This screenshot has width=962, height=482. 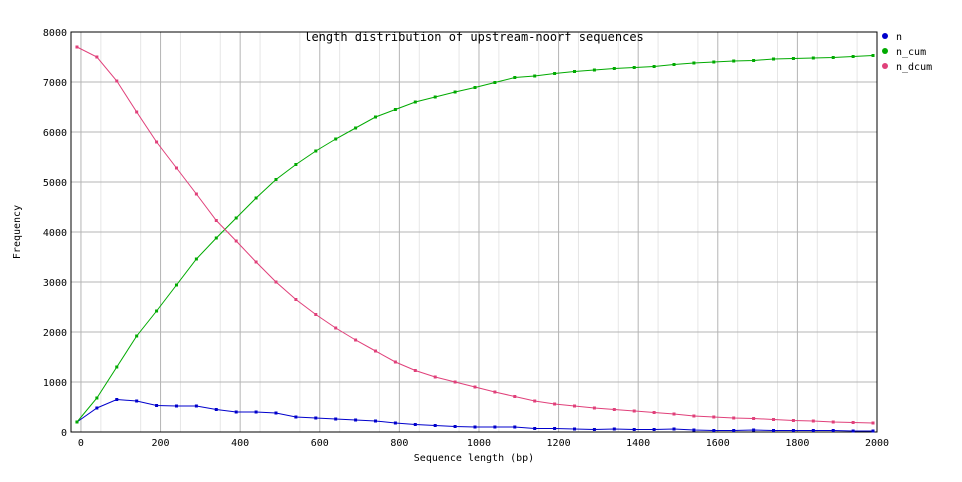 What do you see at coordinates (718, 443) in the screenshot?
I see `x-tick-label: 1600` at bounding box center [718, 443].